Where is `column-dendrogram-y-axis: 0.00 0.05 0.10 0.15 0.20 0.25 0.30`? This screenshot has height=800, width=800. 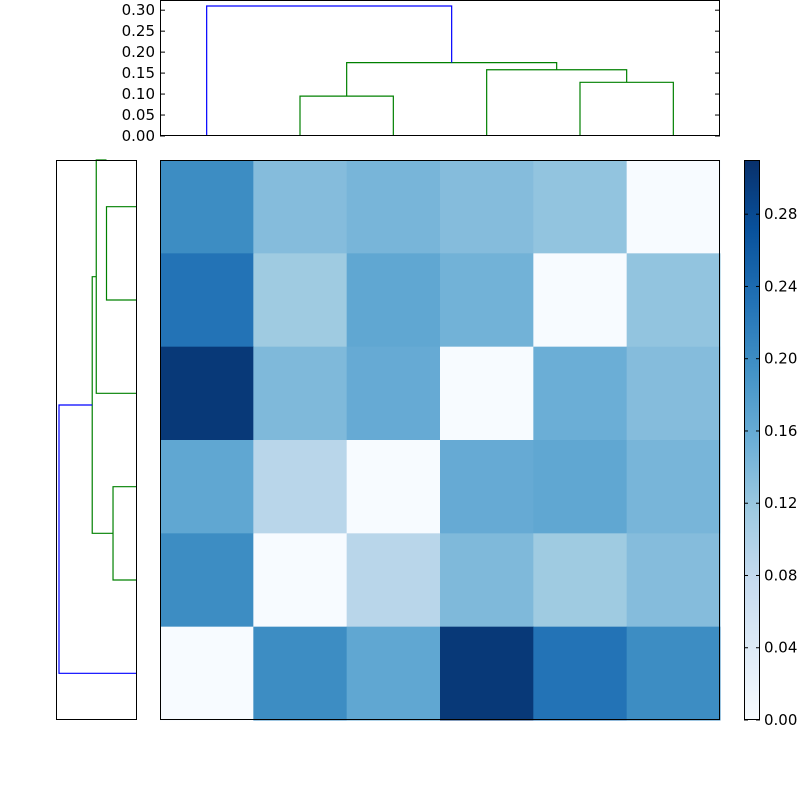
column-dendrogram-y-axis: 0.00 0.05 0.10 0.15 0.20 0.25 0.30 is located at coordinates (421, 73).